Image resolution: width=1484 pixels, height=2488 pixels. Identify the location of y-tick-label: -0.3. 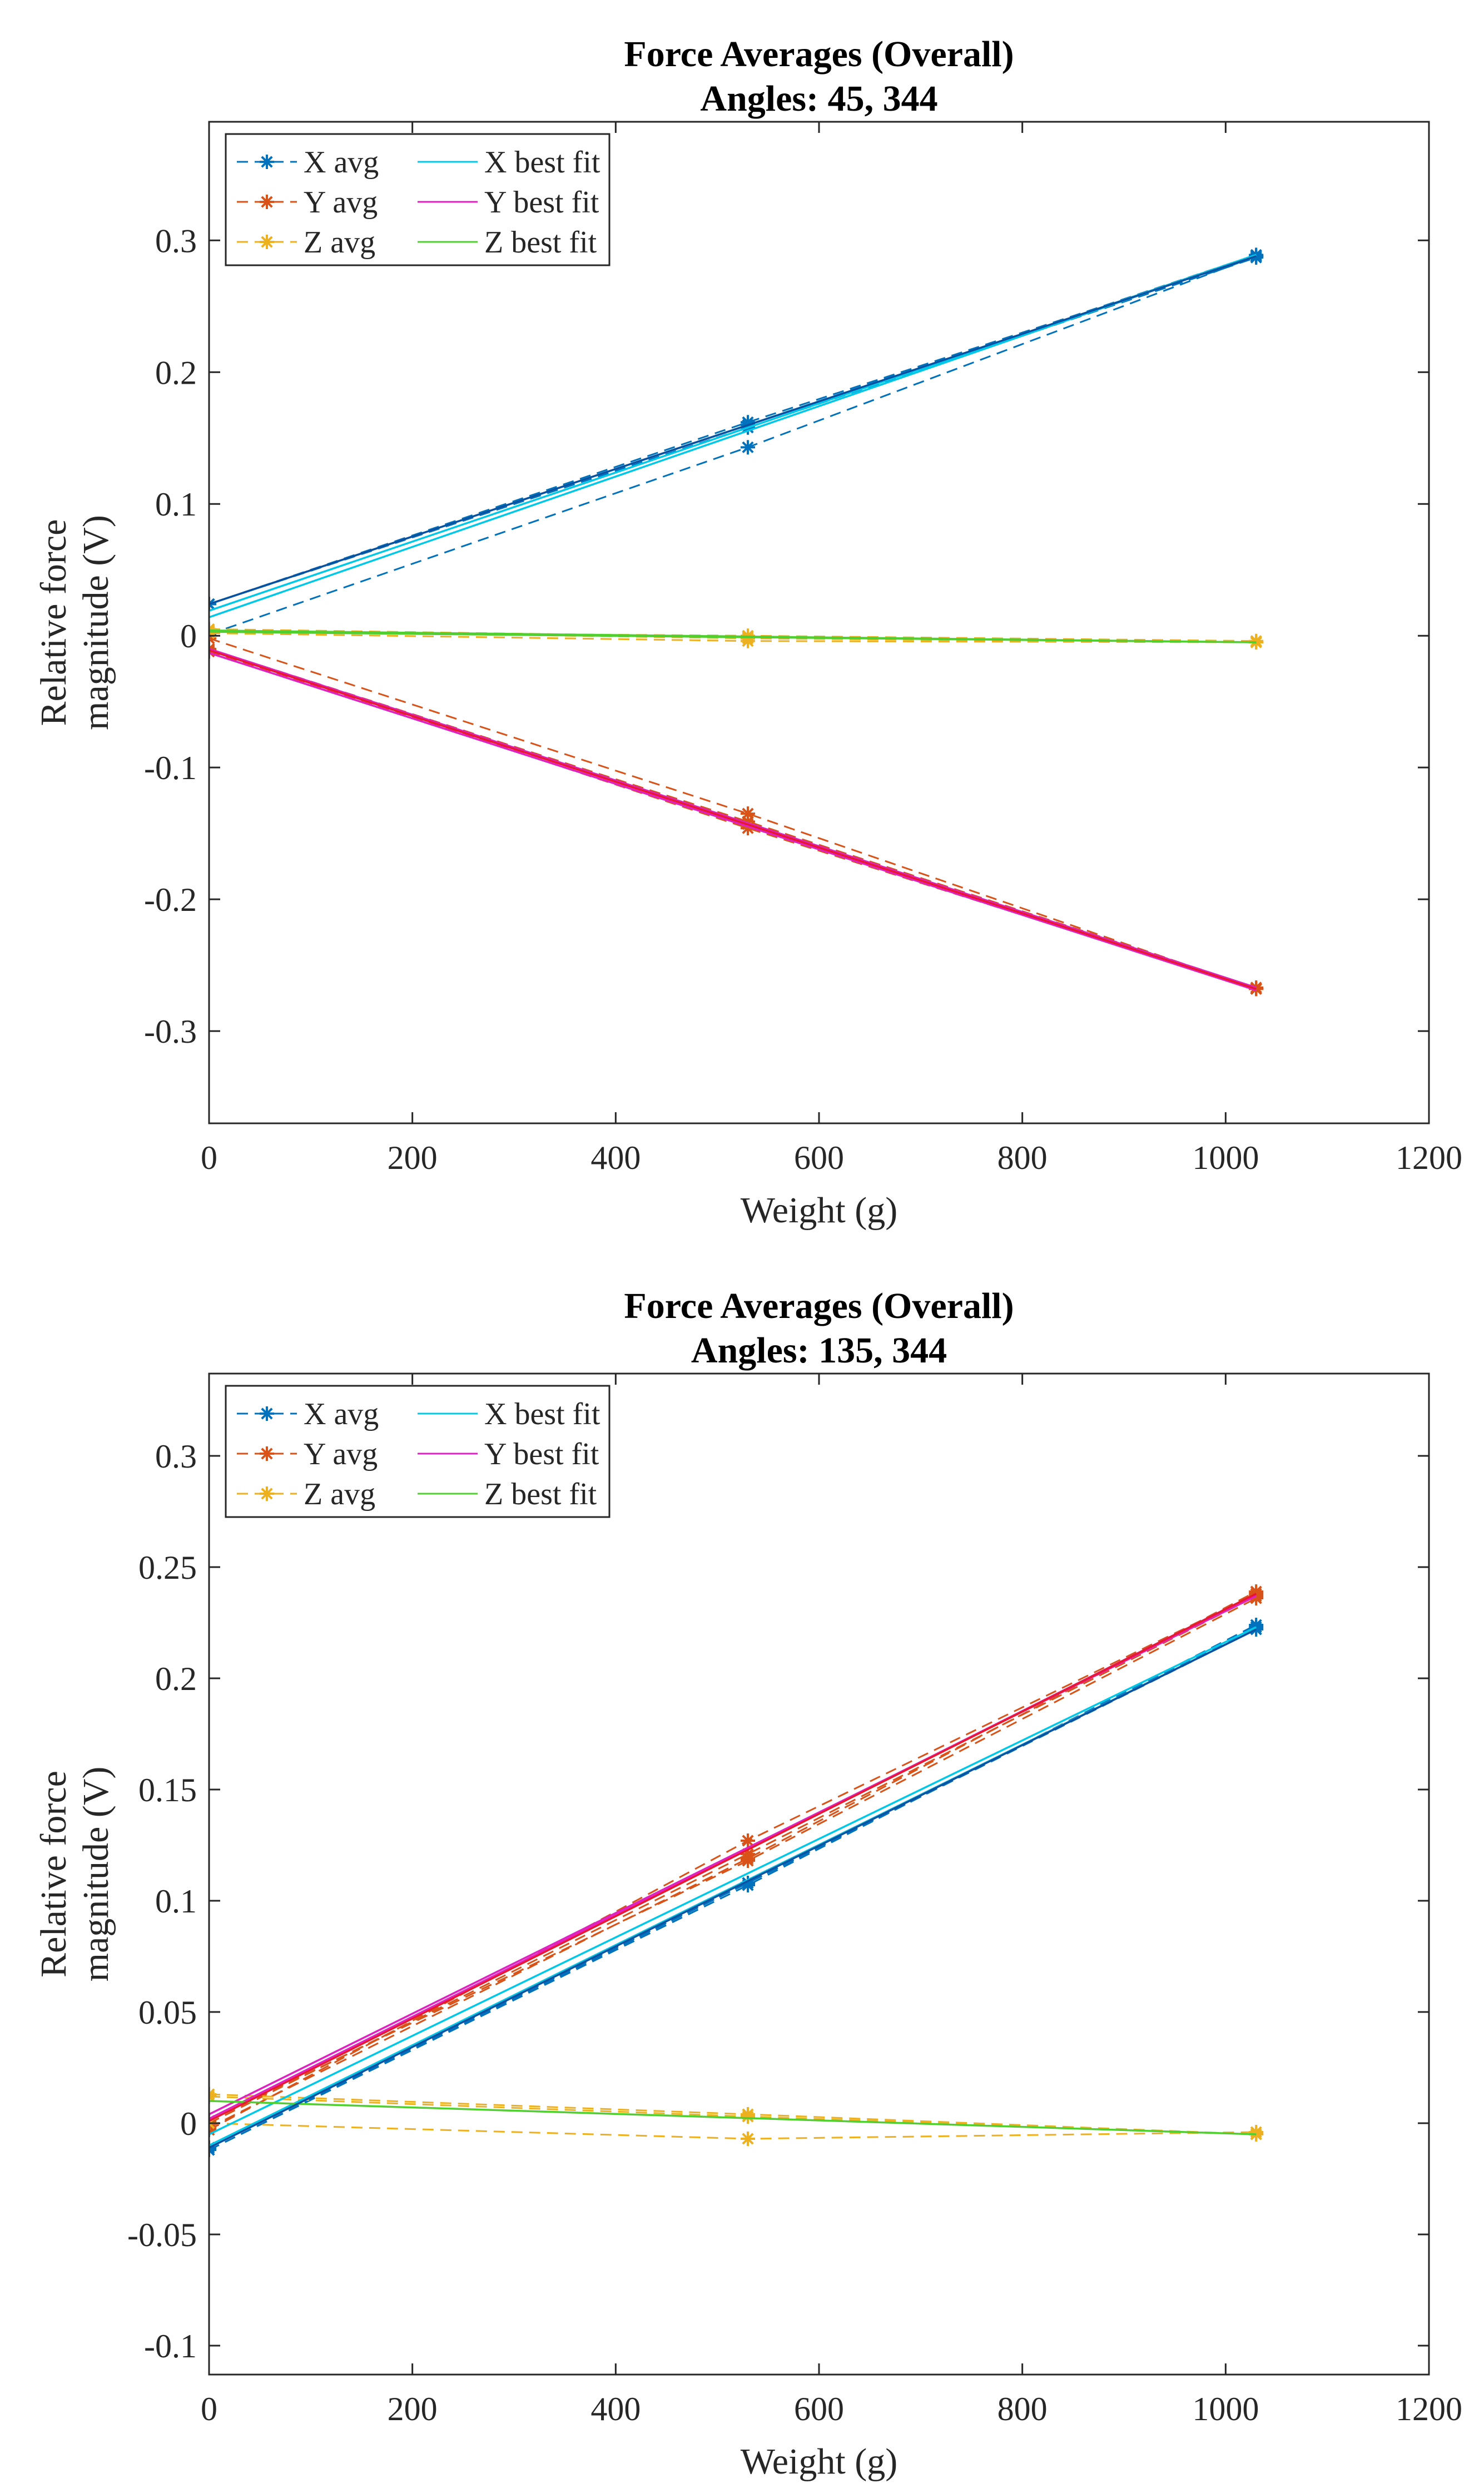
(170, 1031).